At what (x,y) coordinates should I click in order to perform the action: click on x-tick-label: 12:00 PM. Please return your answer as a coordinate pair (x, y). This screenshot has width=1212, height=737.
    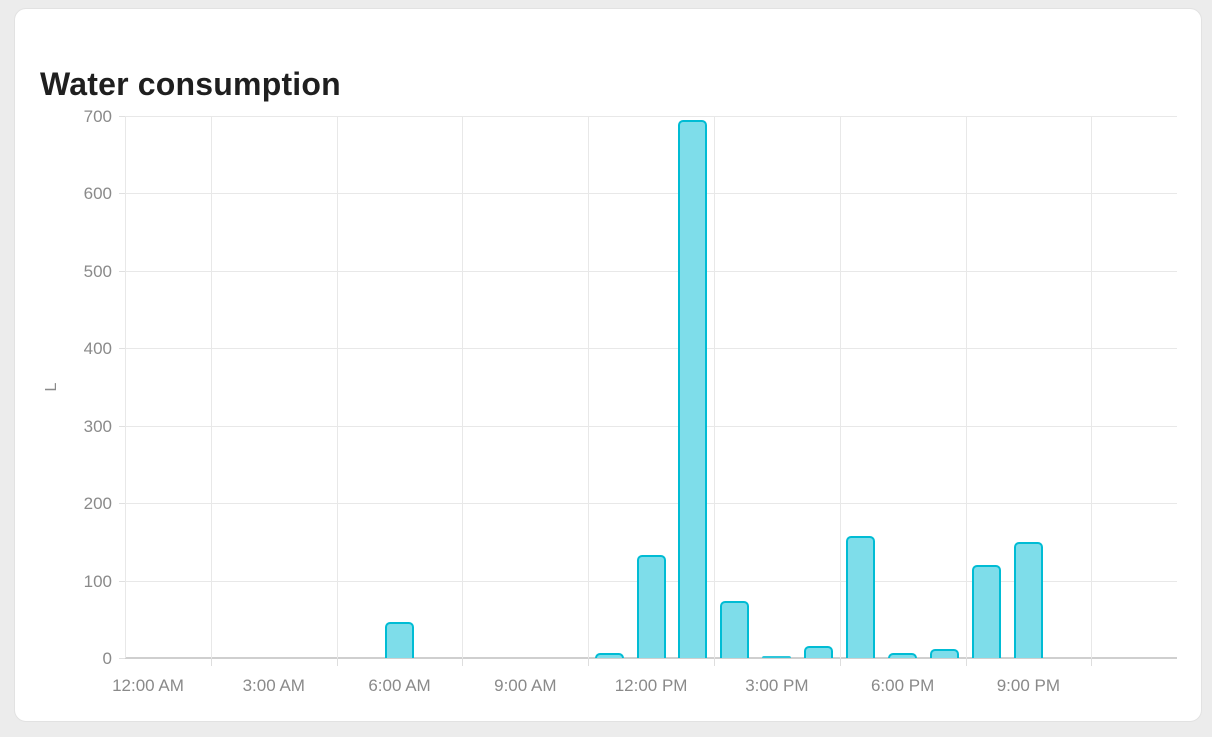
    Looking at the image, I should click on (651, 685).